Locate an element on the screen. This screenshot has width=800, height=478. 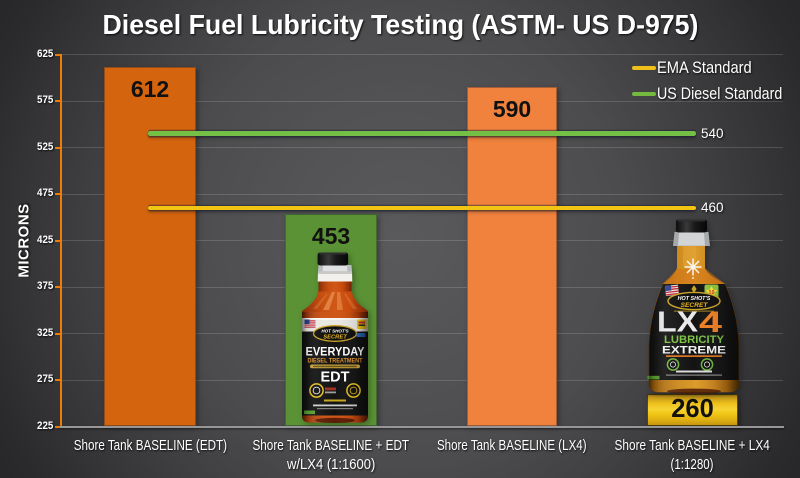
y-tick-label: 425 is located at coordinates (44, 239).